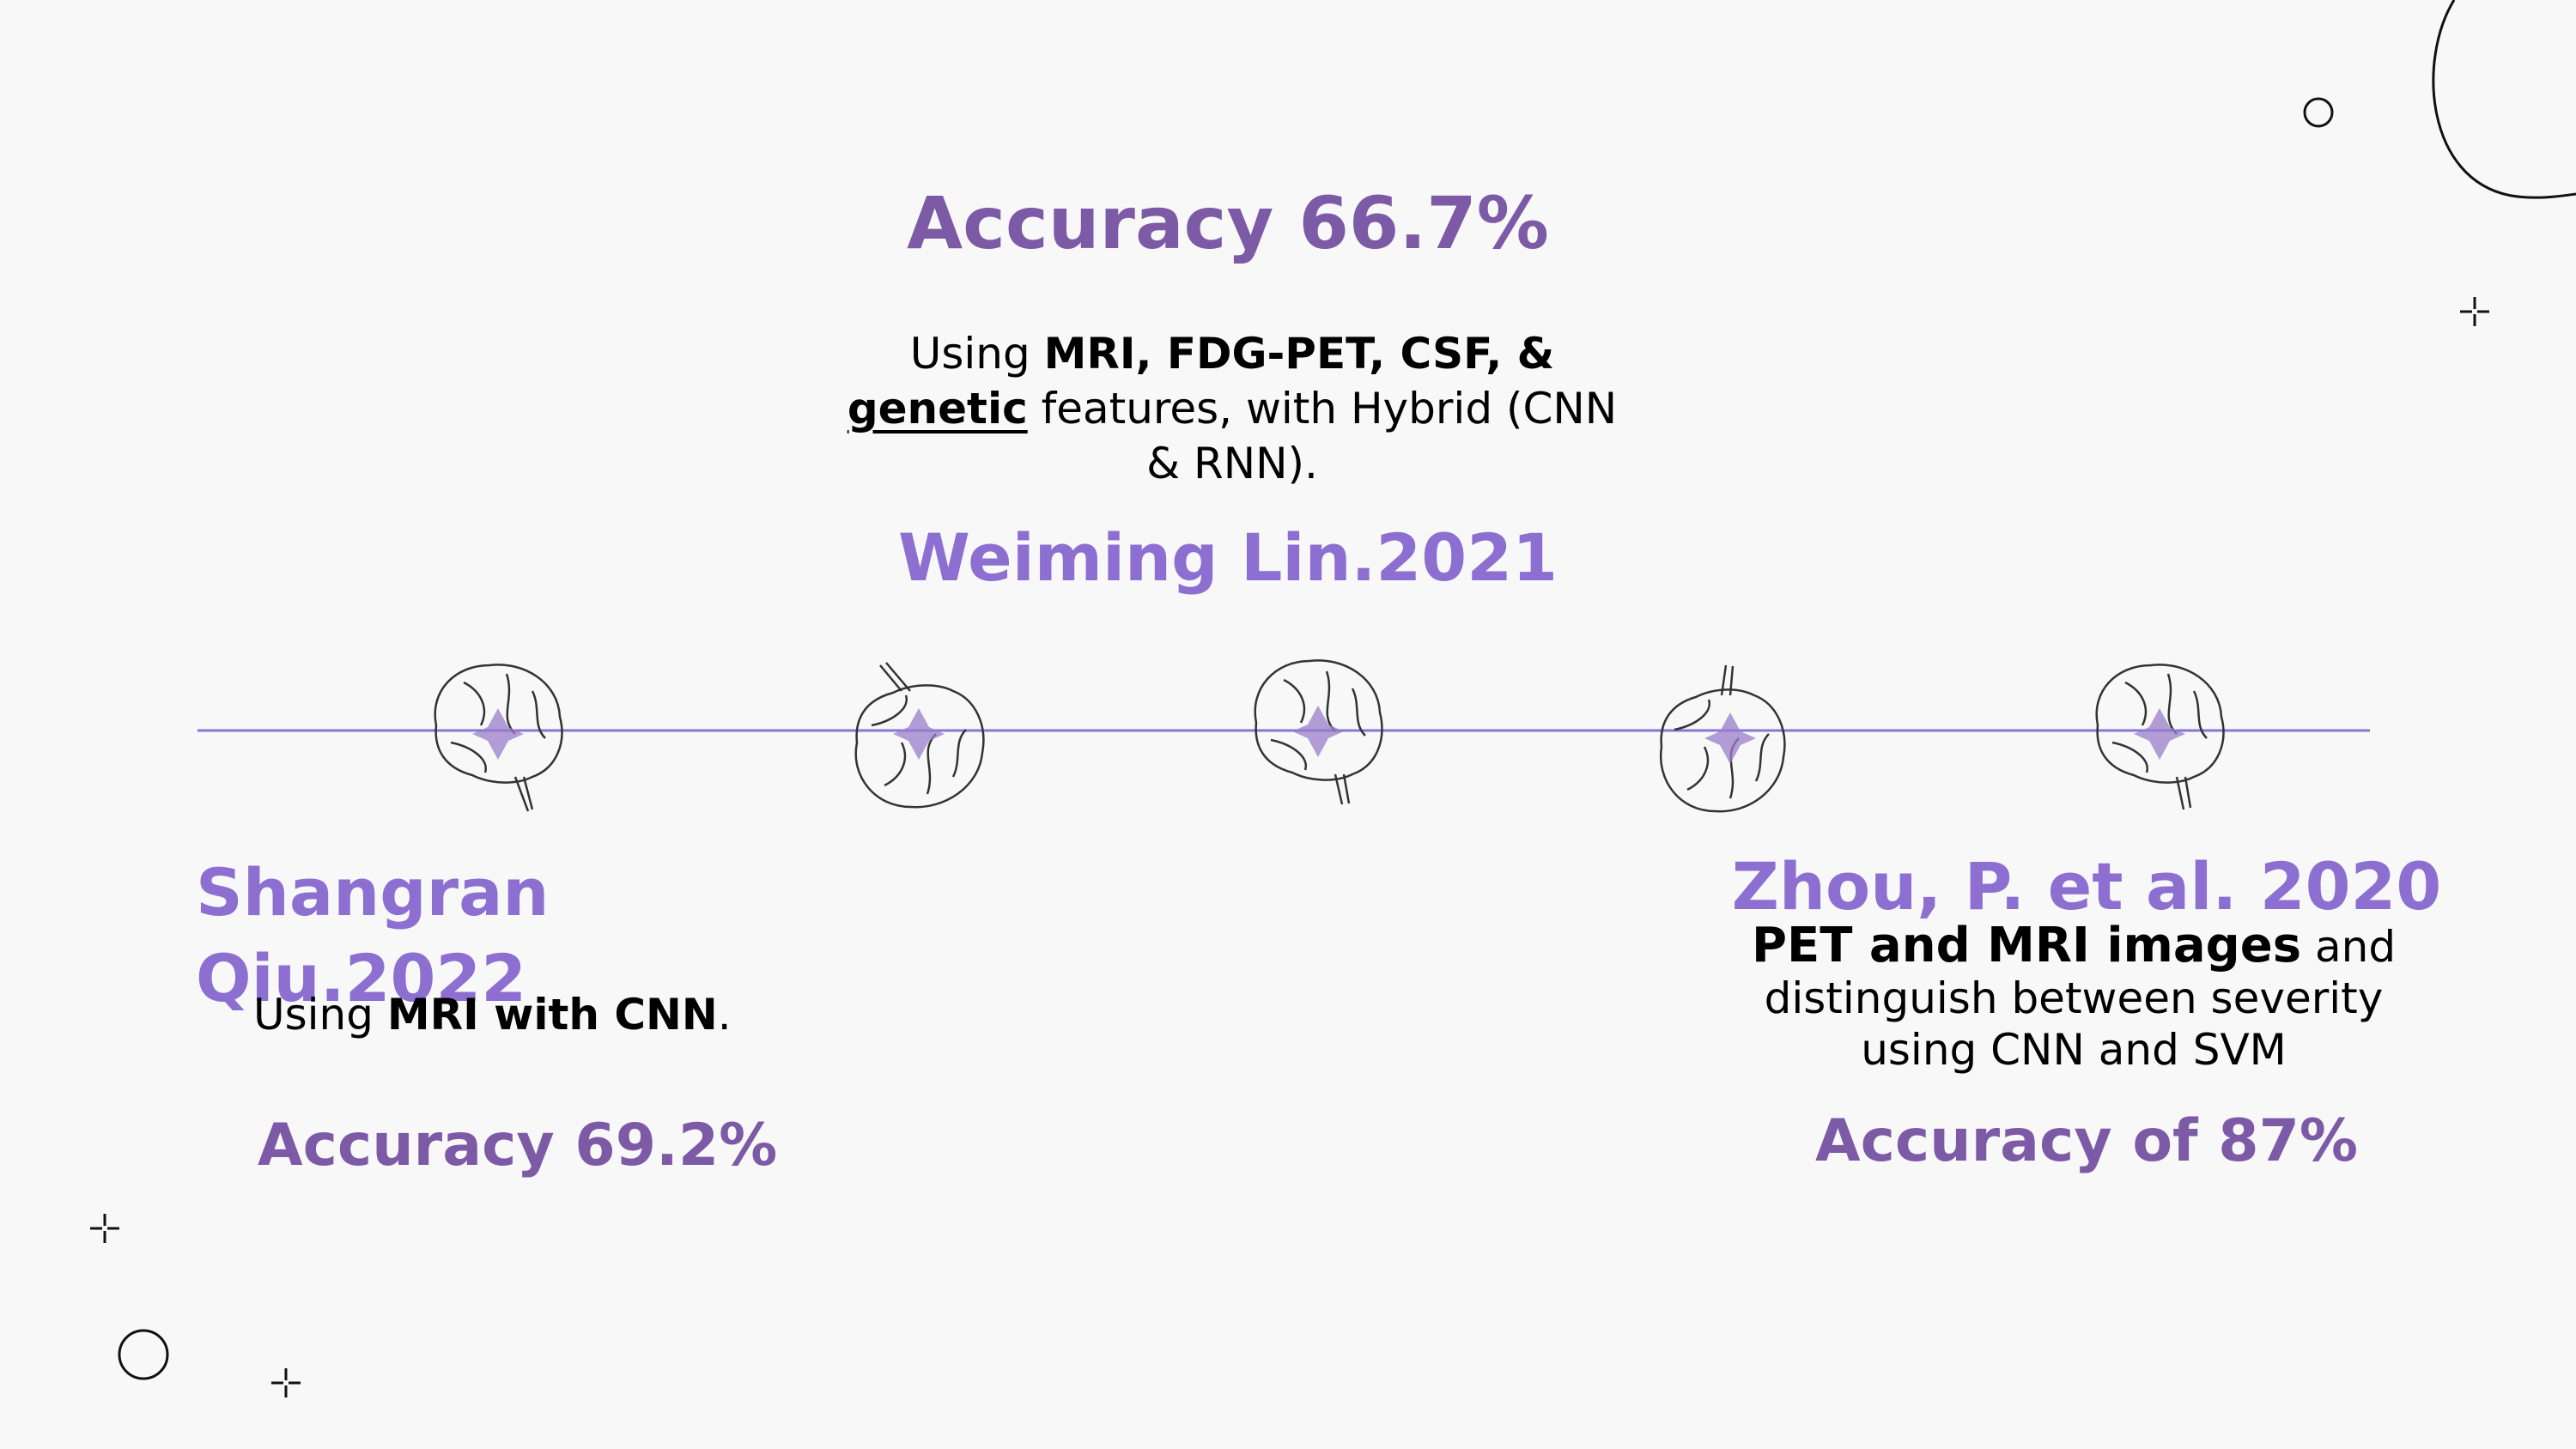  What do you see at coordinates (143, 1354) in the screenshot?
I see `small-circle-bottom` at bounding box center [143, 1354].